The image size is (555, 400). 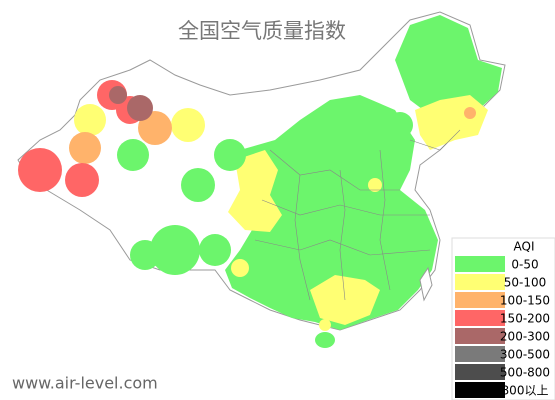 What do you see at coordinates (255, 191) in the screenshot?
I see `aqi-region-moderate` at bounding box center [255, 191].